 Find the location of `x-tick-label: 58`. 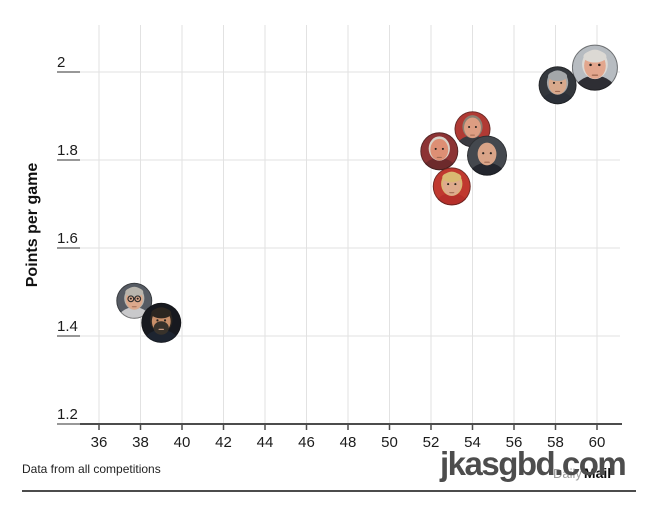

x-tick-label: 58 is located at coordinates (555, 442).